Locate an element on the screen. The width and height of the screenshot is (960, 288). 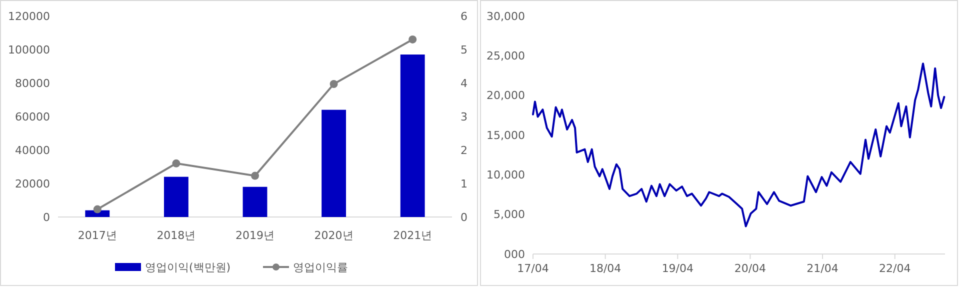
x-tick-label: 2020년 is located at coordinates (334, 235).